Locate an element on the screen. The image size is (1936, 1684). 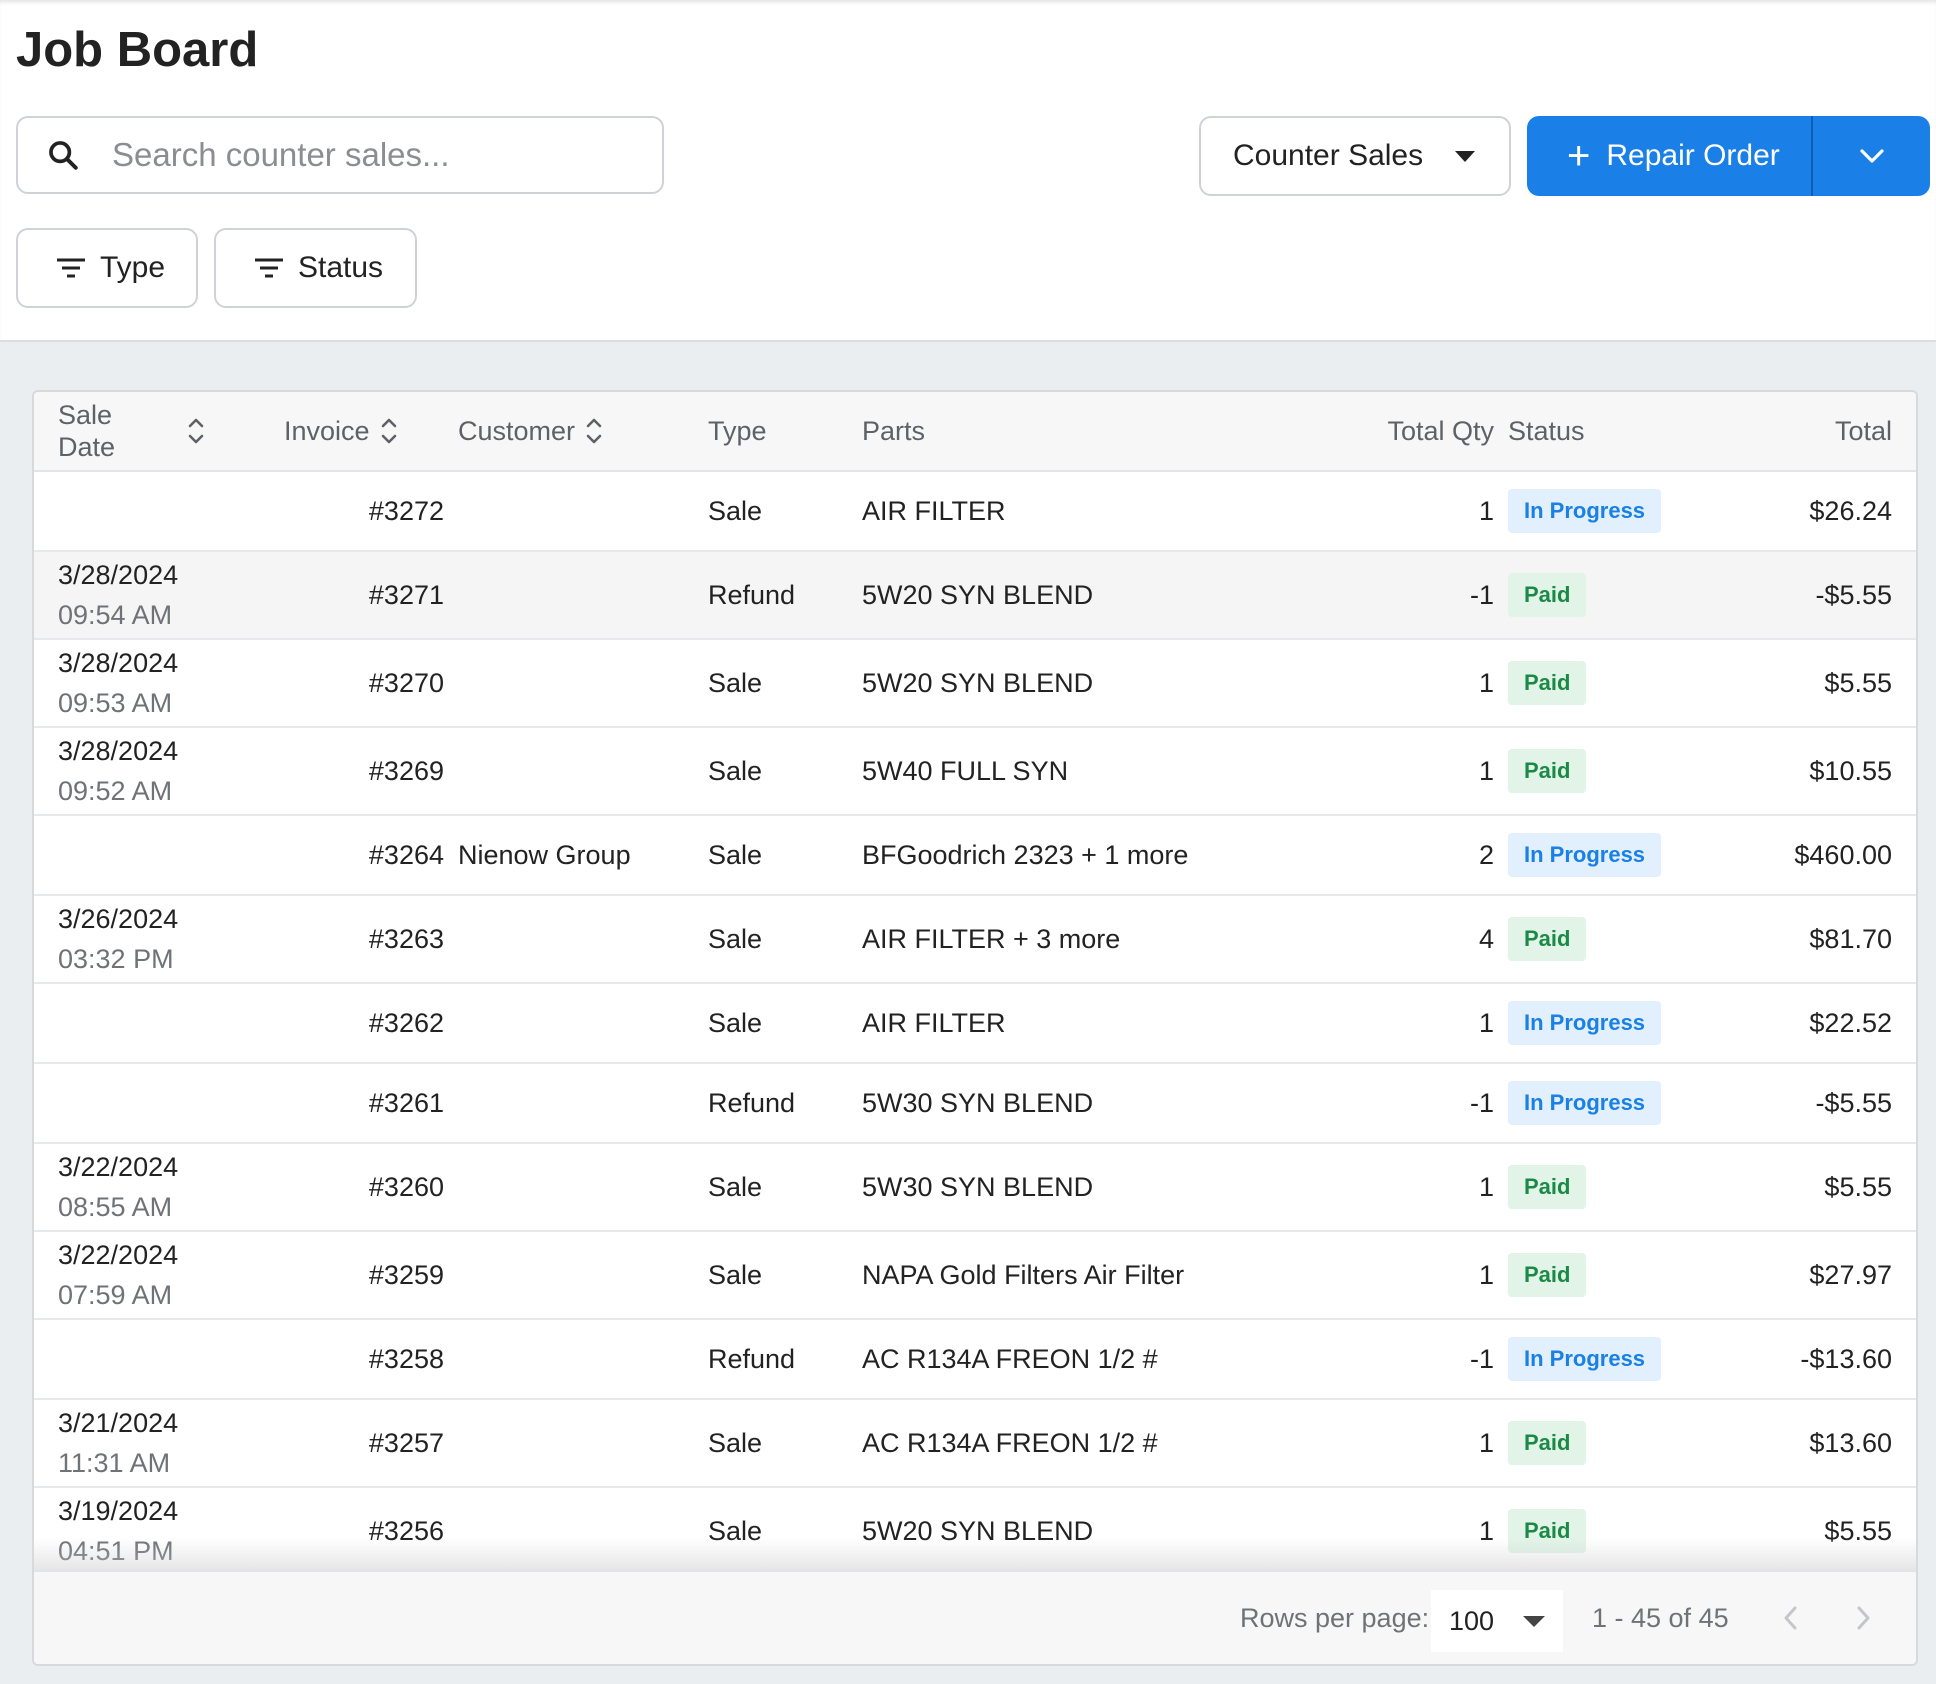
cell-parts: AIR FILTER is located at coordinates (934, 510).